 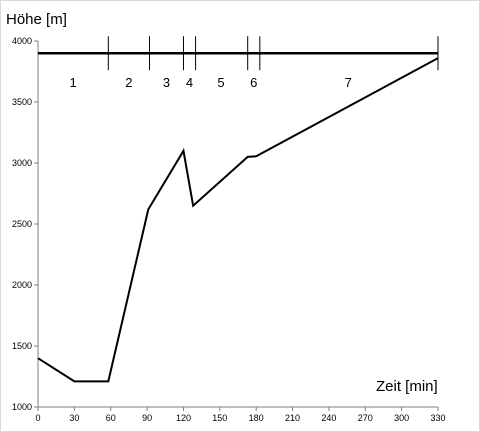 What do you see at coordinates (407, 386) in the screenshot?
I see `x-axis-title: Zeit [min]` at bounding box center [407, 386].